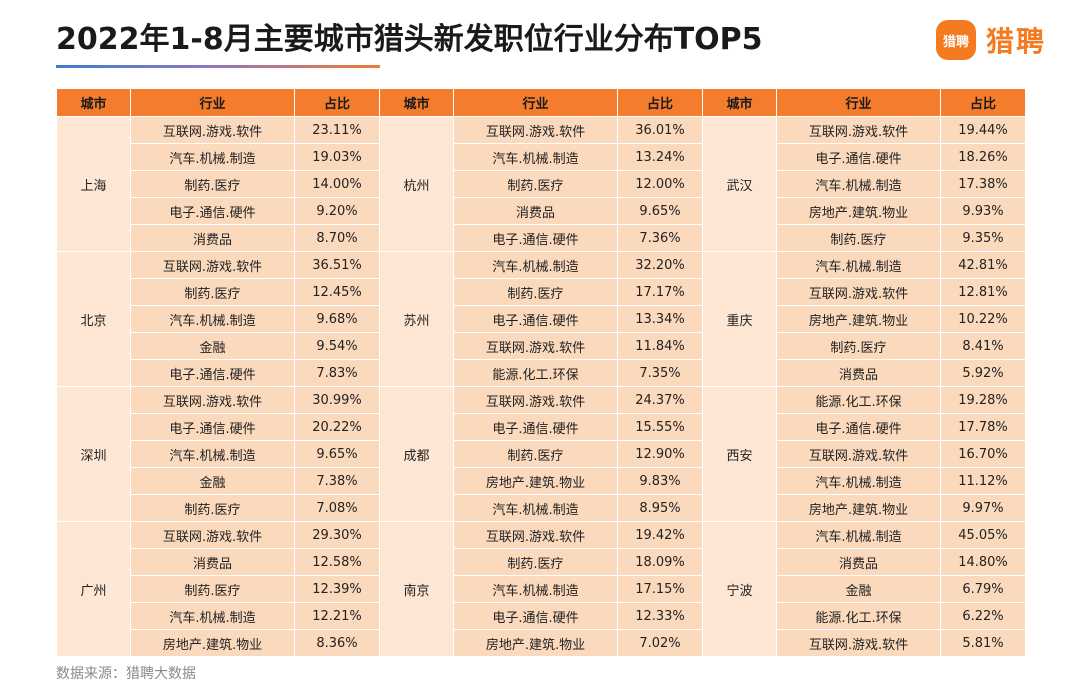  I want to click on share-cell: 30.99%, so click(337, 400).